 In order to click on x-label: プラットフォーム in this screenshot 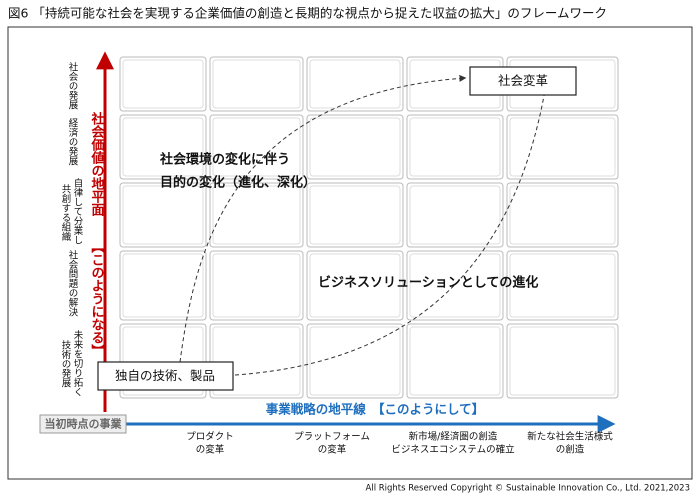, I will do `click(332, 437)`.